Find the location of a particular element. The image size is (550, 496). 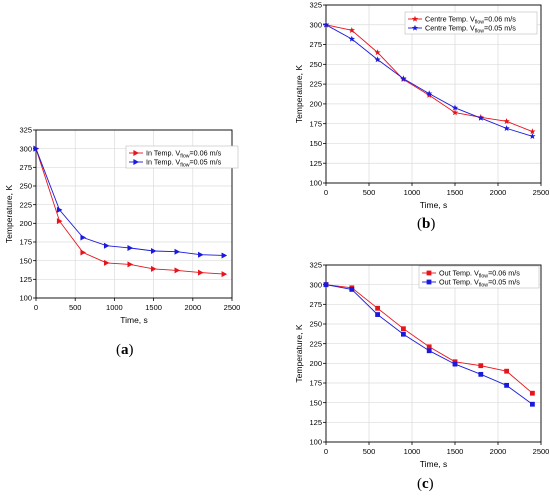

caption-a-letter: a is located at coordinates (125, 350).